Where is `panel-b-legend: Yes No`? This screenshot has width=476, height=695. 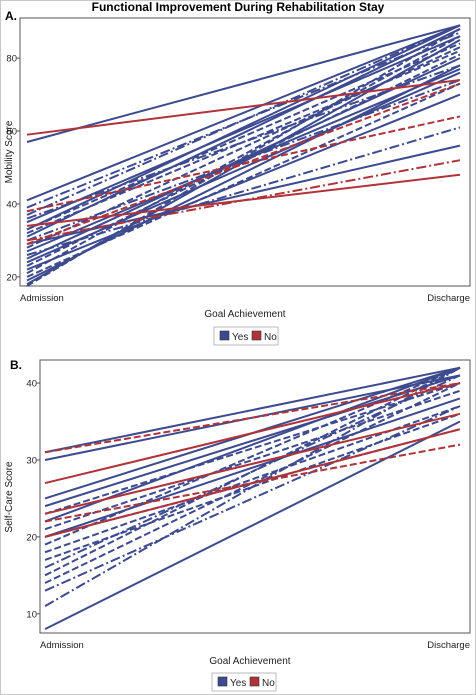
panel-b-legend: Yes No is located at coordinates (244, 682).